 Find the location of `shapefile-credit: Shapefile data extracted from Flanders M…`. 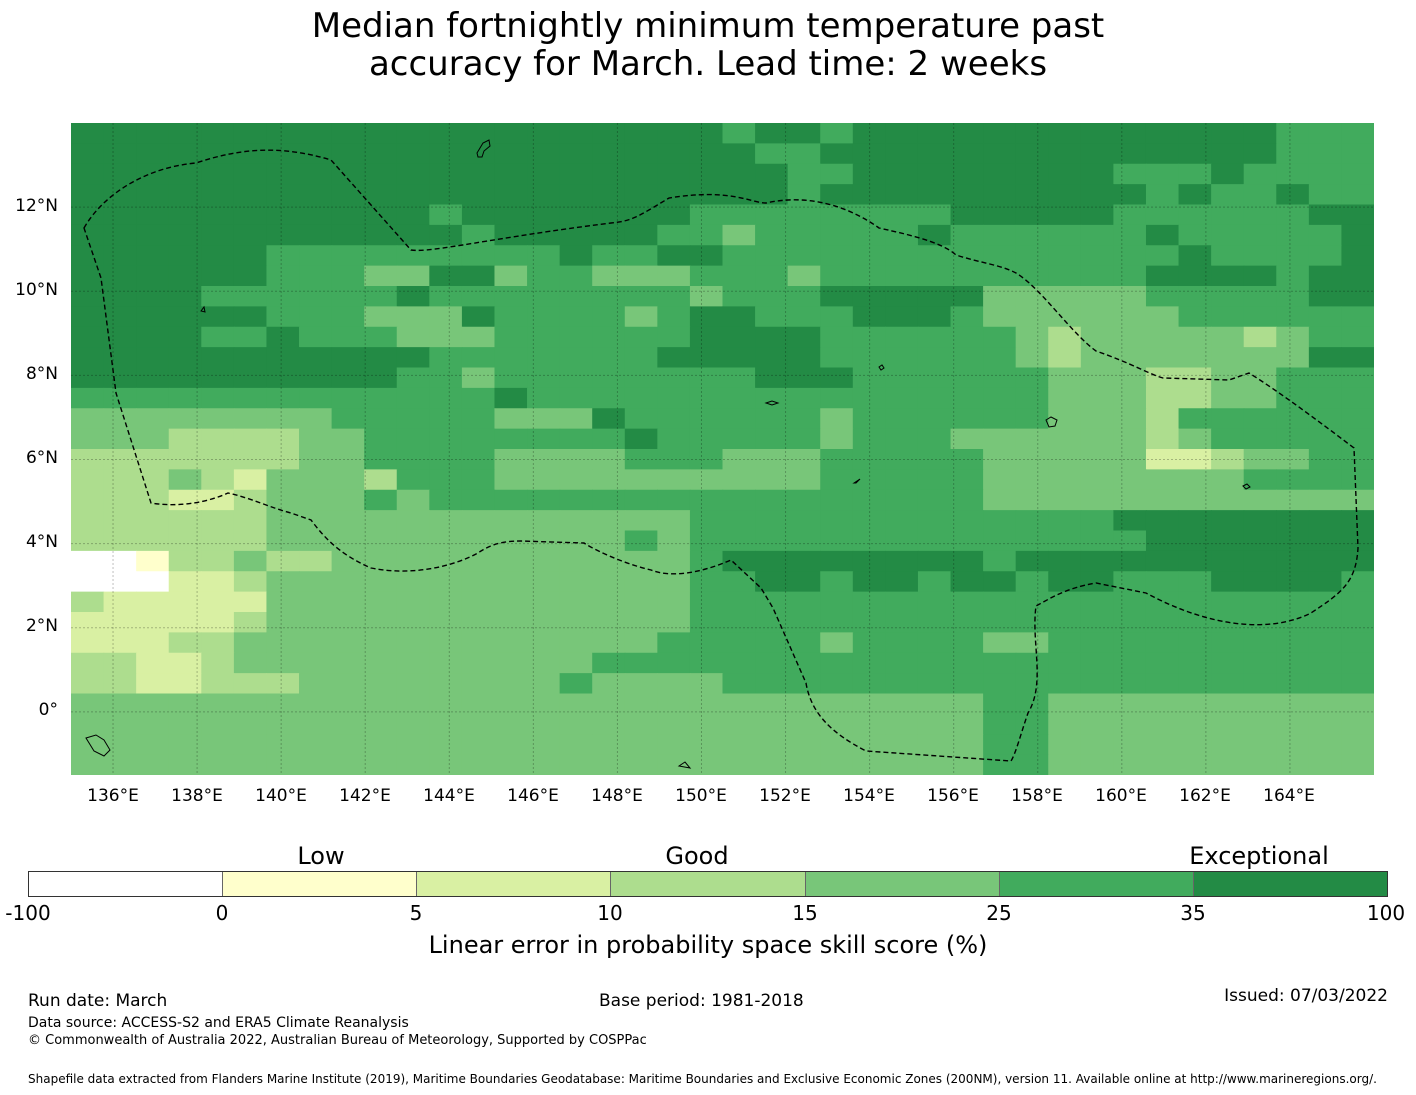

shapefile-credit: Shapefile data extracted from Flanders M… is located at coordinates (702, 1079).